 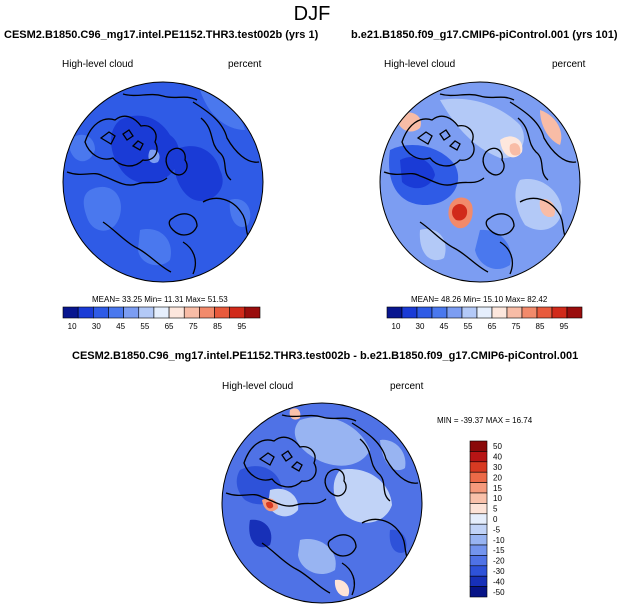 What do you see at coordinates (479, 299) in the screenshot?
I see `right-stats: MEAN= 48.26 Min= 15.10 Max= 82.42` at bounding box center [479, 299].